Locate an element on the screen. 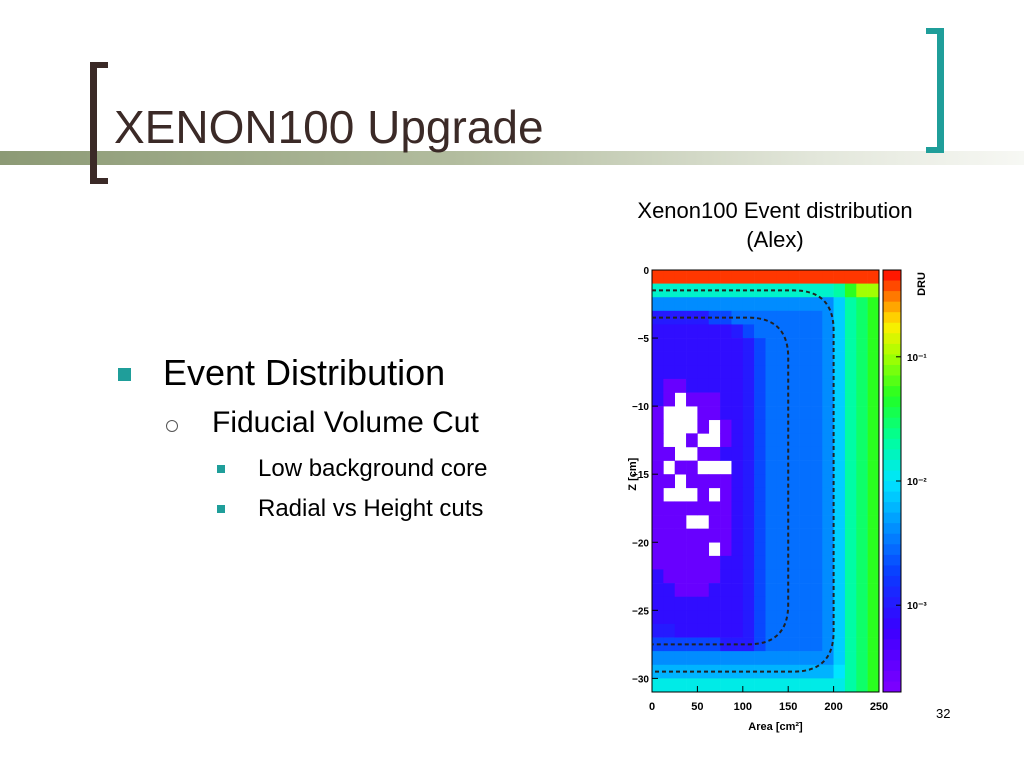 The height and width of the screenshot is (768, 1024). title-underline-bar is located at coordinates (512, 158).